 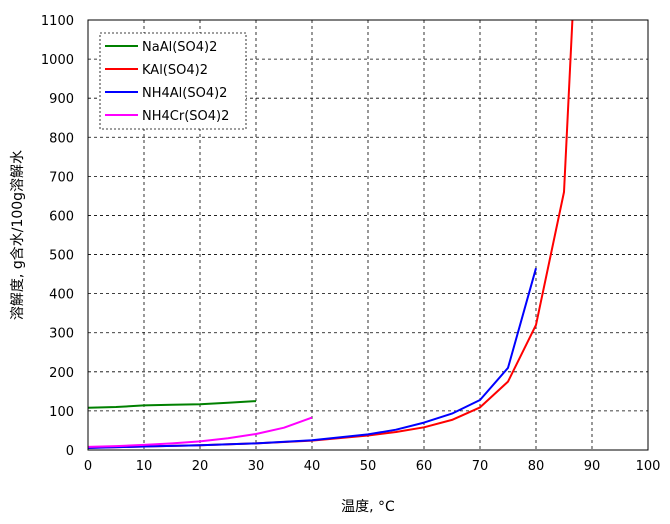 I want to click on y-tick-label: 100, so click(x=61, y=412).